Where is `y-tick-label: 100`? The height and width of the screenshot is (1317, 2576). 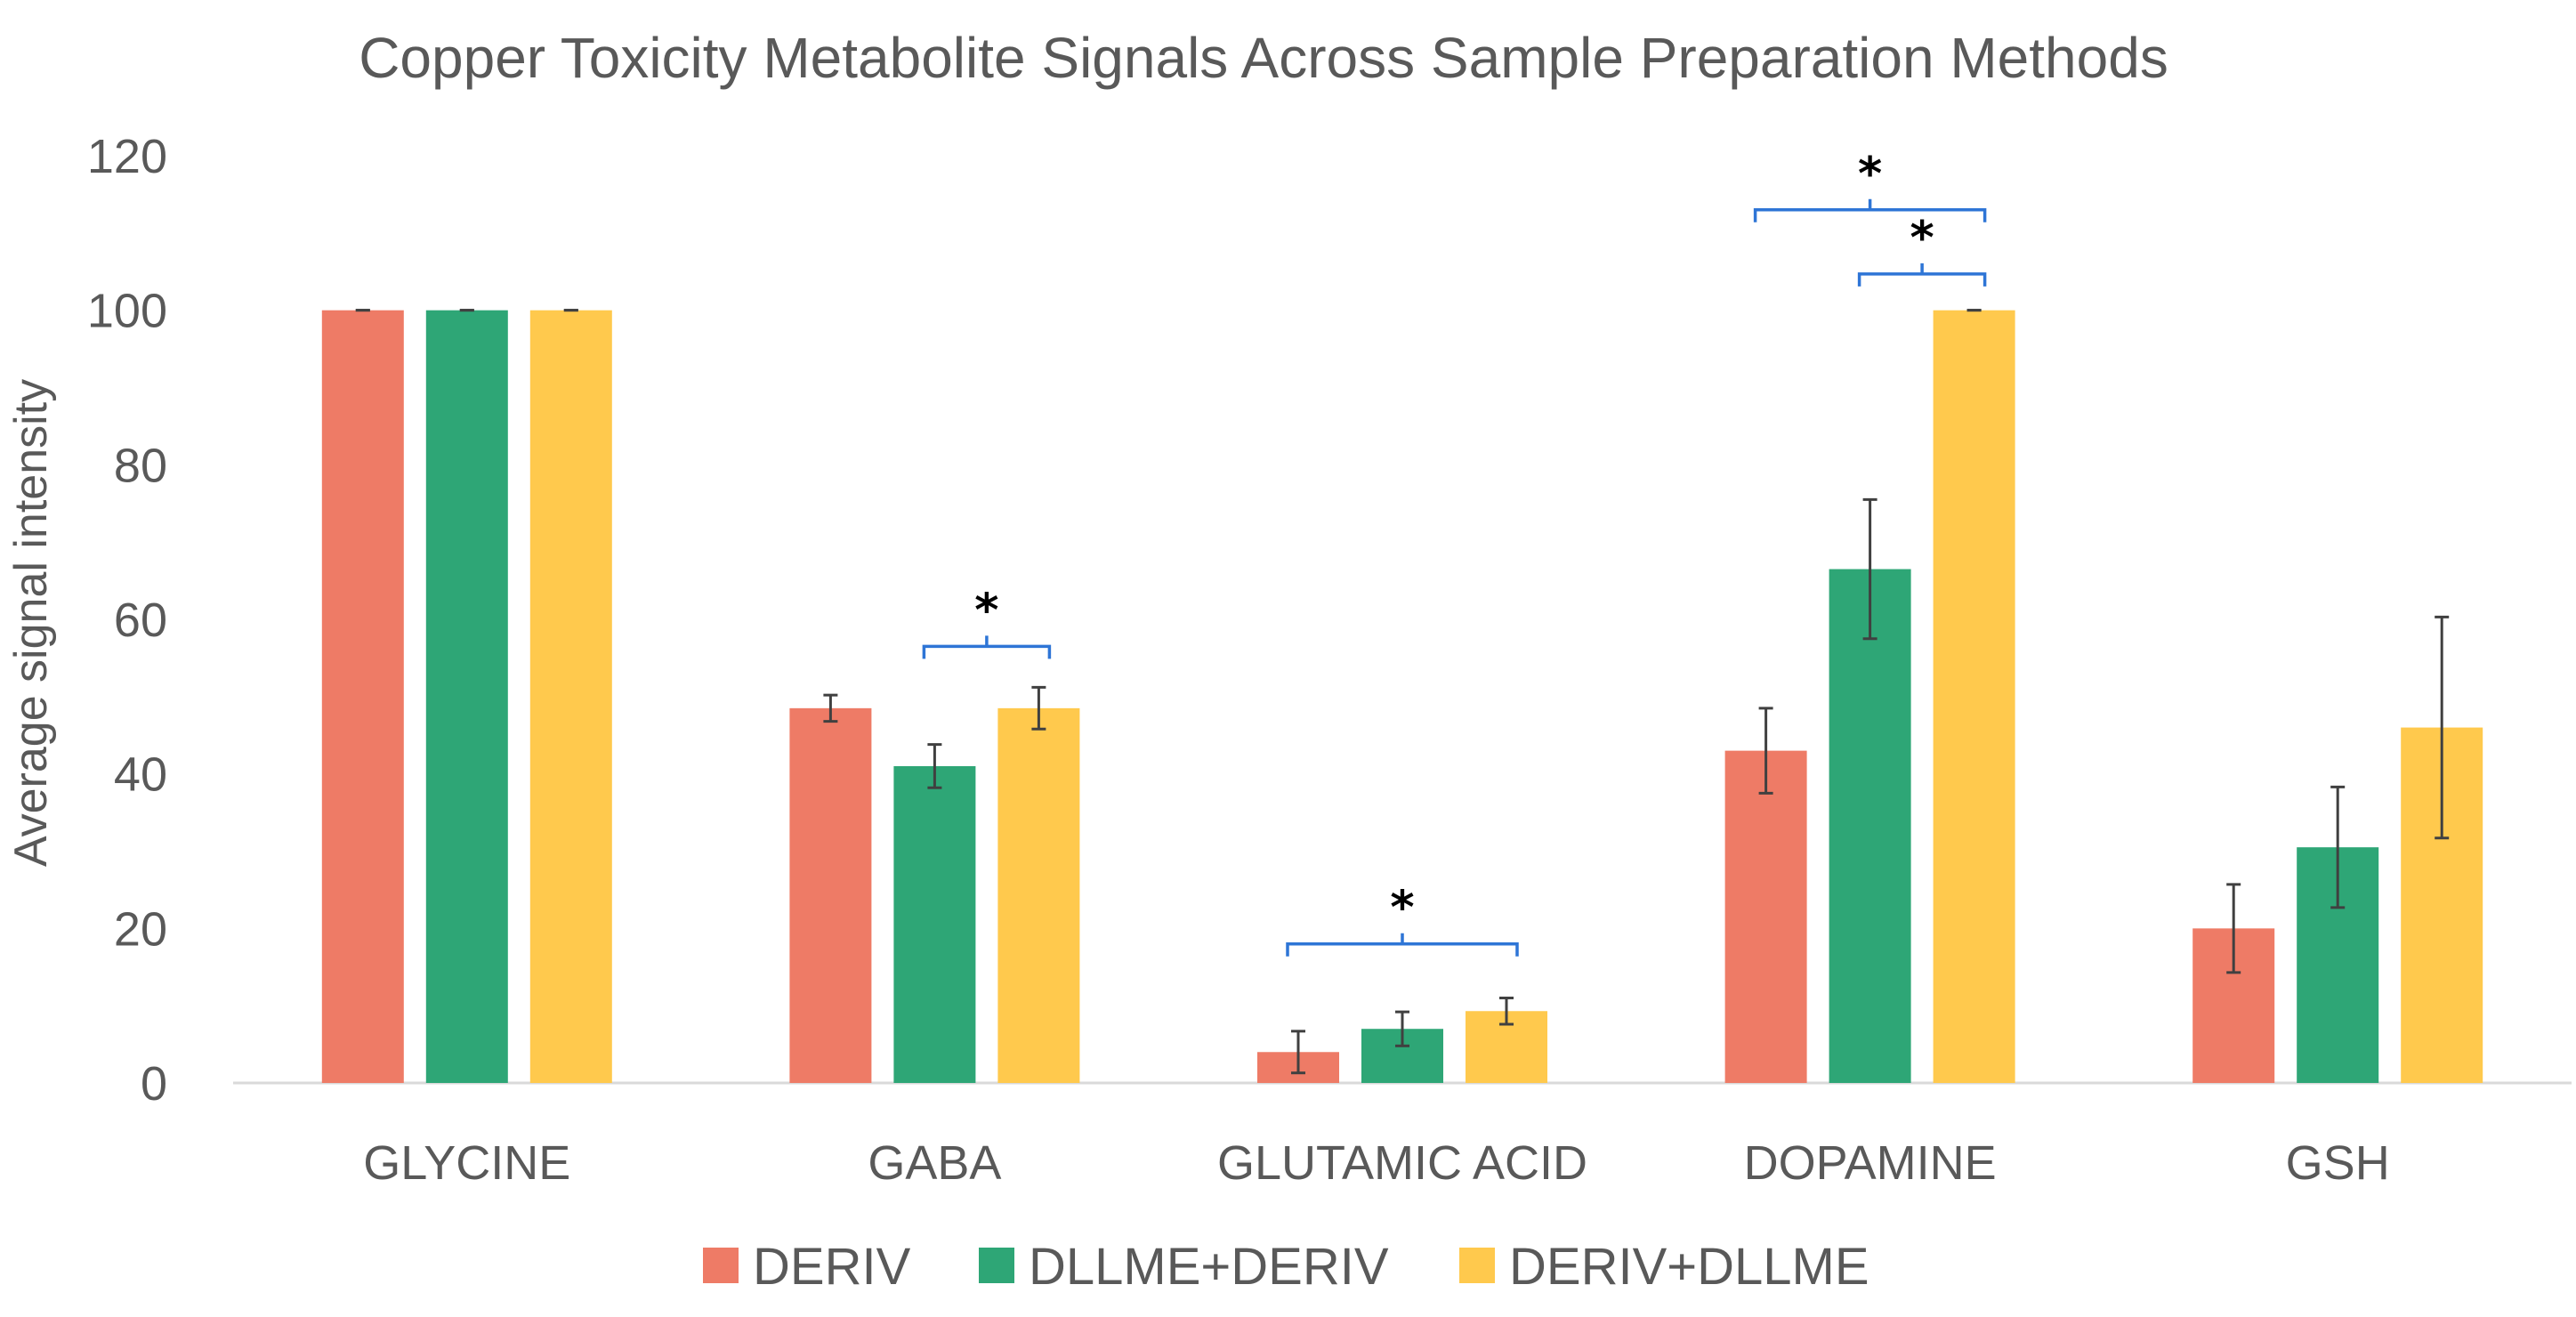
y-tick-label: 100 is located at coordinates (127, 311).